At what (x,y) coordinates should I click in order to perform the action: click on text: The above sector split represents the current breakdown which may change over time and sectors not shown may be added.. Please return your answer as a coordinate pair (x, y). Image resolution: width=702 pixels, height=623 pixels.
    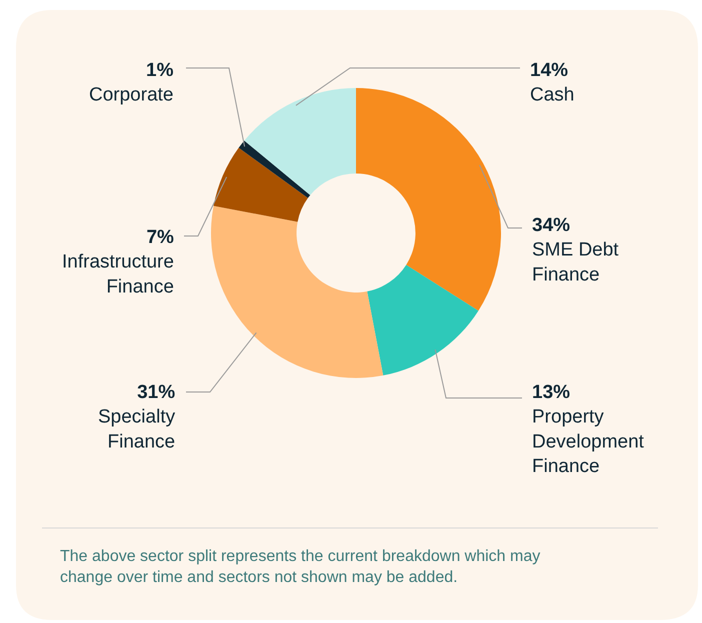
    Looking at the image, I should click on (300, 567).